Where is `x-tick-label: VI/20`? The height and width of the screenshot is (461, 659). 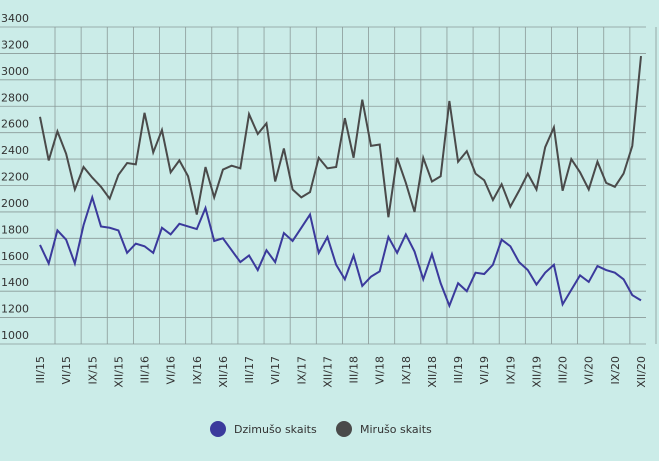 x-tick-label: VI/20 is located at coordinates (589, 370).